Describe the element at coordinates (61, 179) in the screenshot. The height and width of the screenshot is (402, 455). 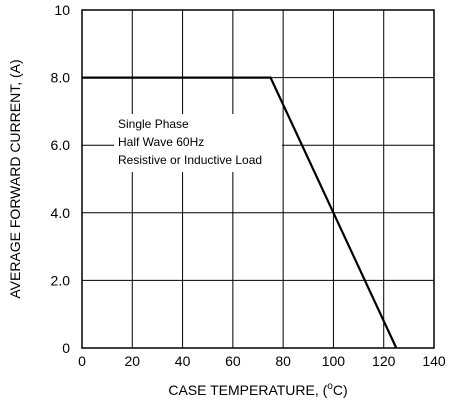
I see `y-axis-ticks: 0 2.0 4.0 6.0 8.0 10` at that location.